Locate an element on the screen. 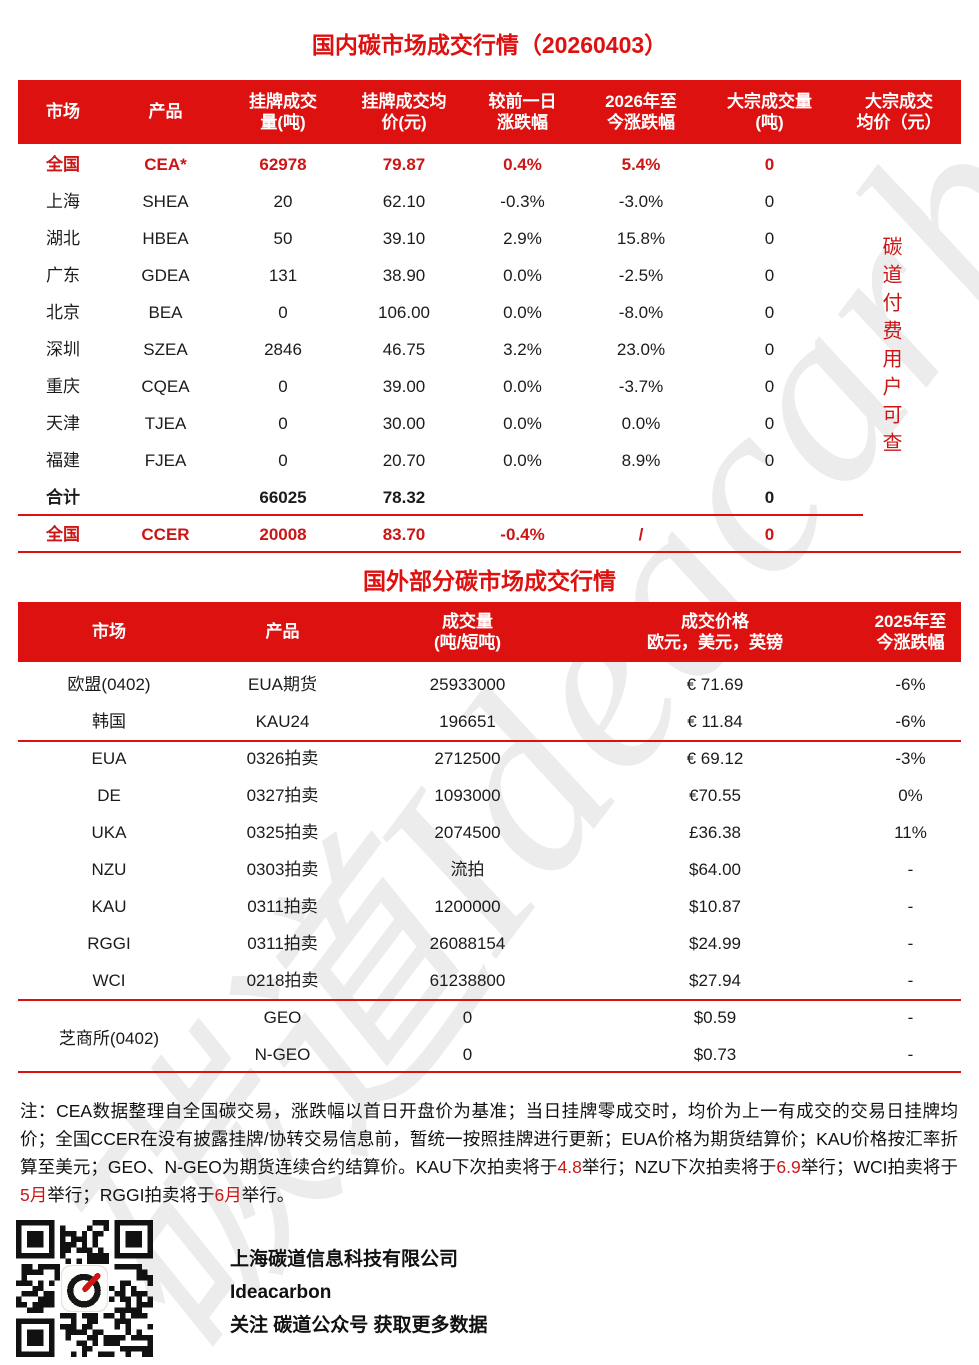 This screenshot has width=979, height=1365. table-cell: 20.70 is located at coordinates (404, 460).